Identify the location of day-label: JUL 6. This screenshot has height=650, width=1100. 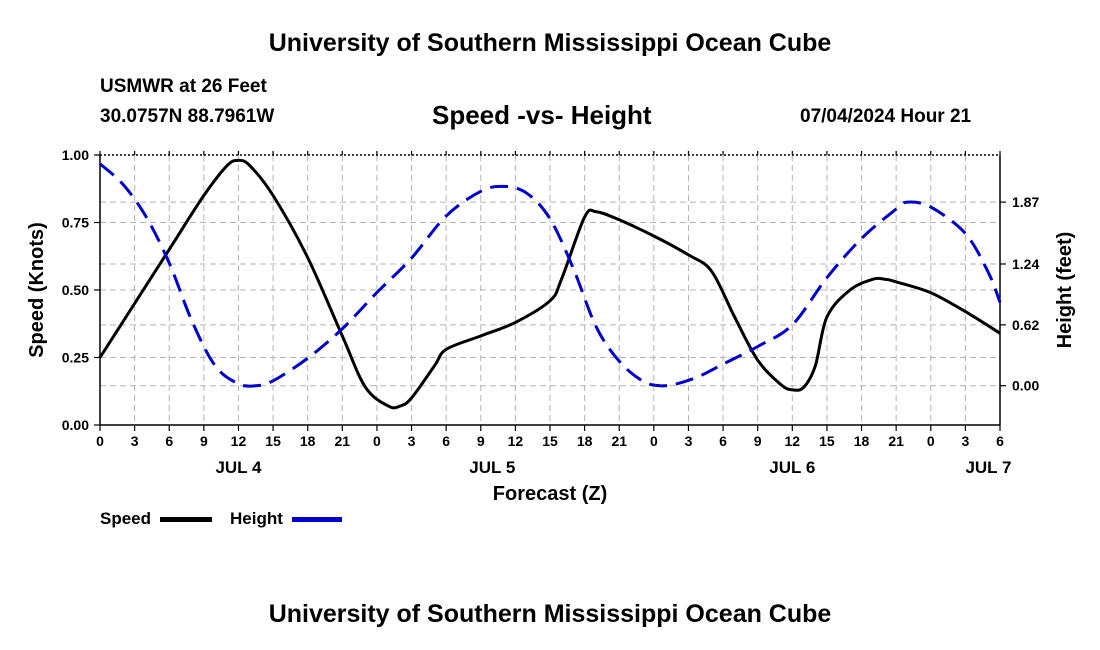
(792, 467).